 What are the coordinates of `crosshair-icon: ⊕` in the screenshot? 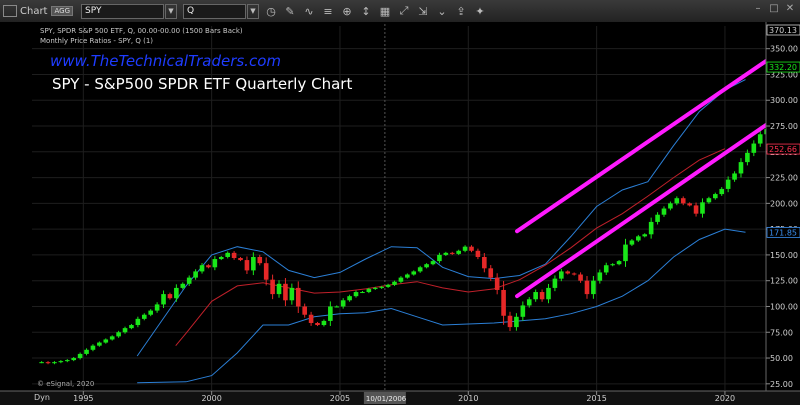 It's located at (347, 11).